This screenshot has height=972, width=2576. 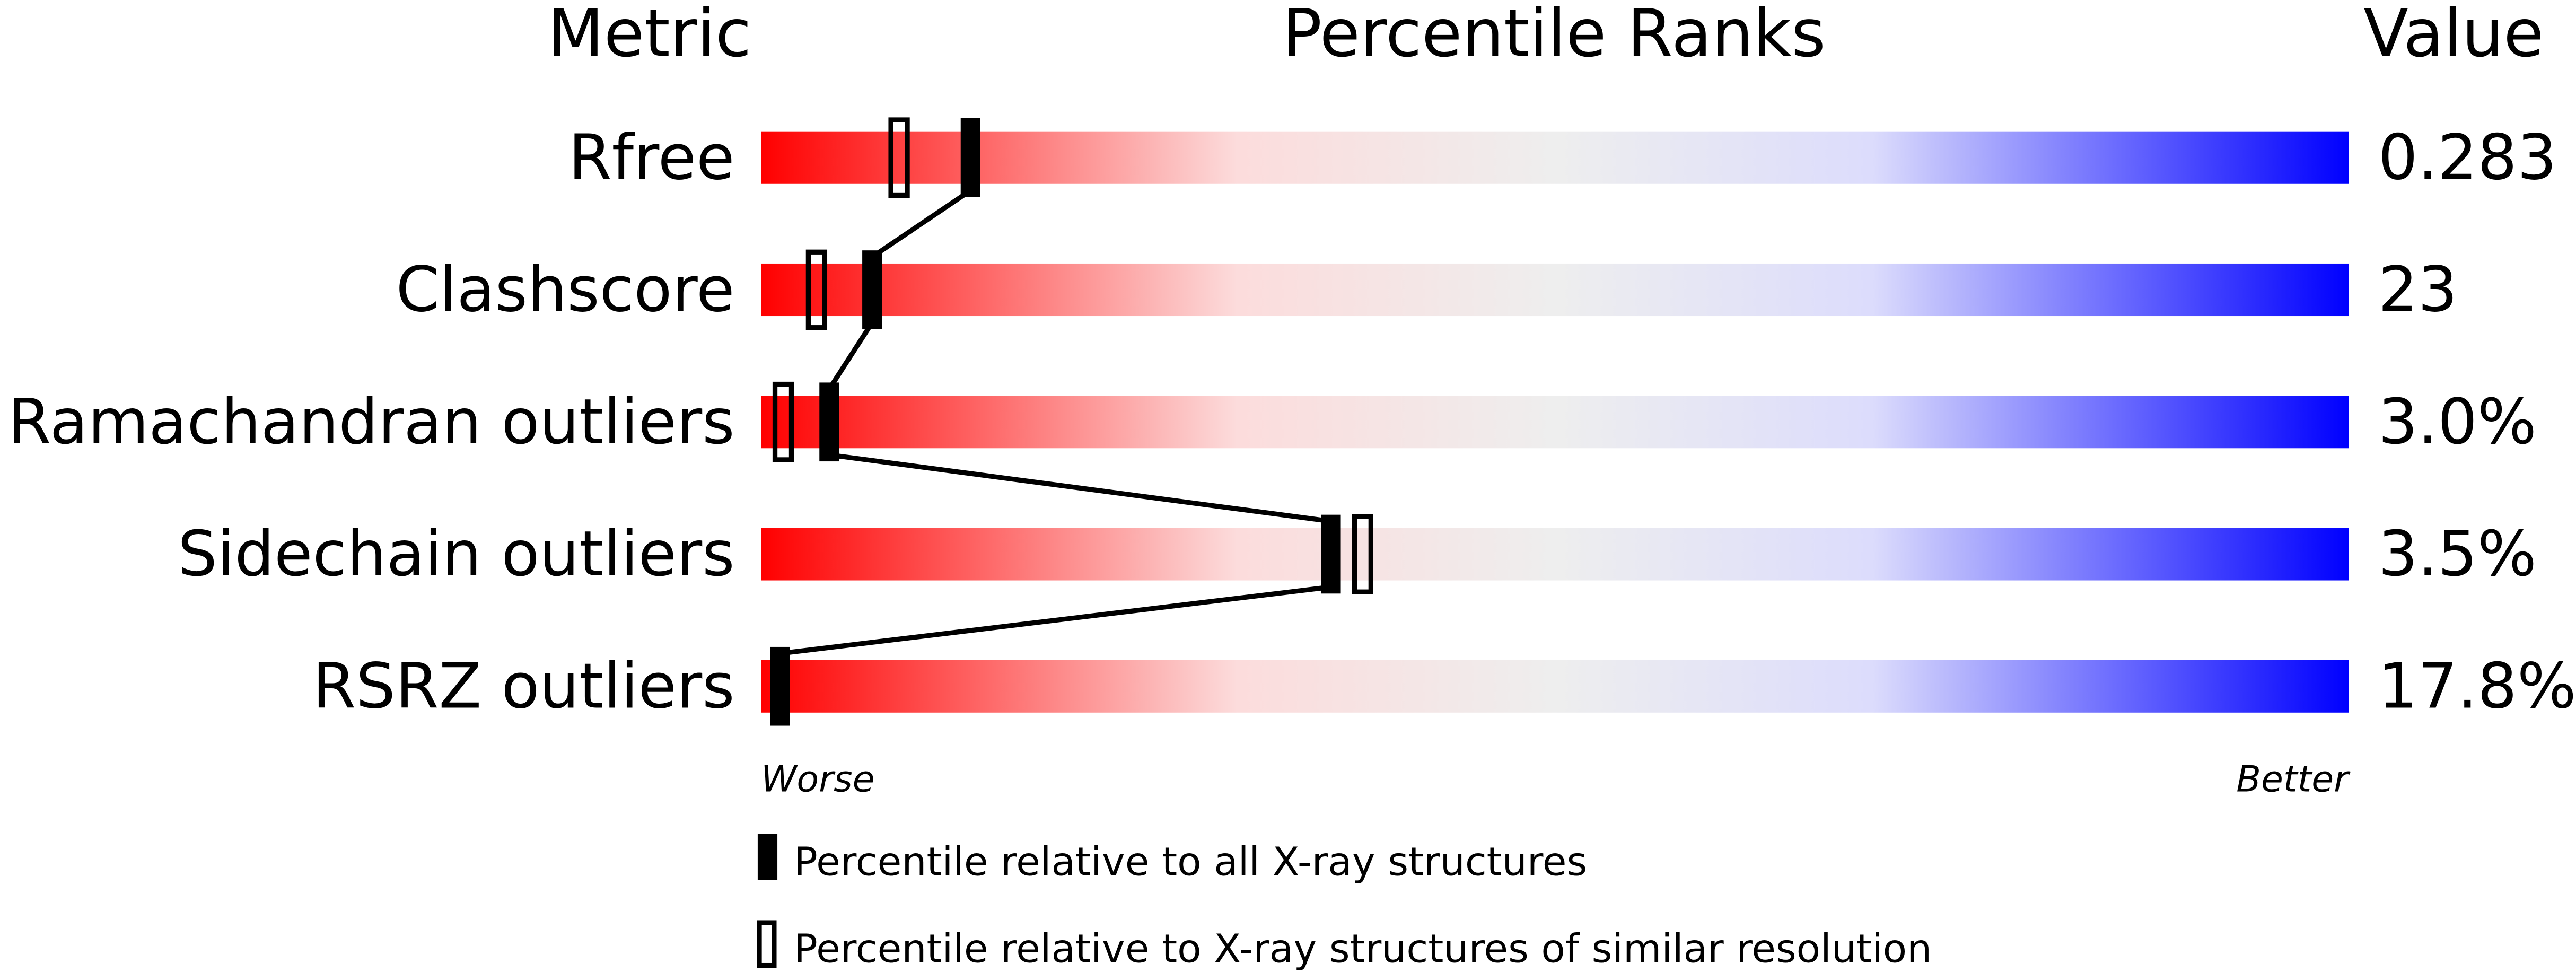 I want to click on axis-label-worse: Worse, so click(x=817, y=779).